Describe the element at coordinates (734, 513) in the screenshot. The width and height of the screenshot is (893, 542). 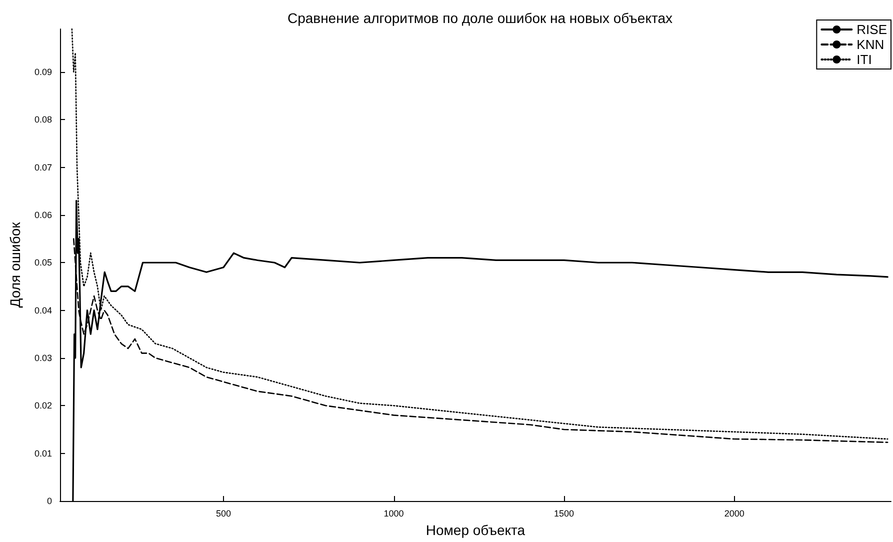
I see `x-tick-label: 2000` at that location.